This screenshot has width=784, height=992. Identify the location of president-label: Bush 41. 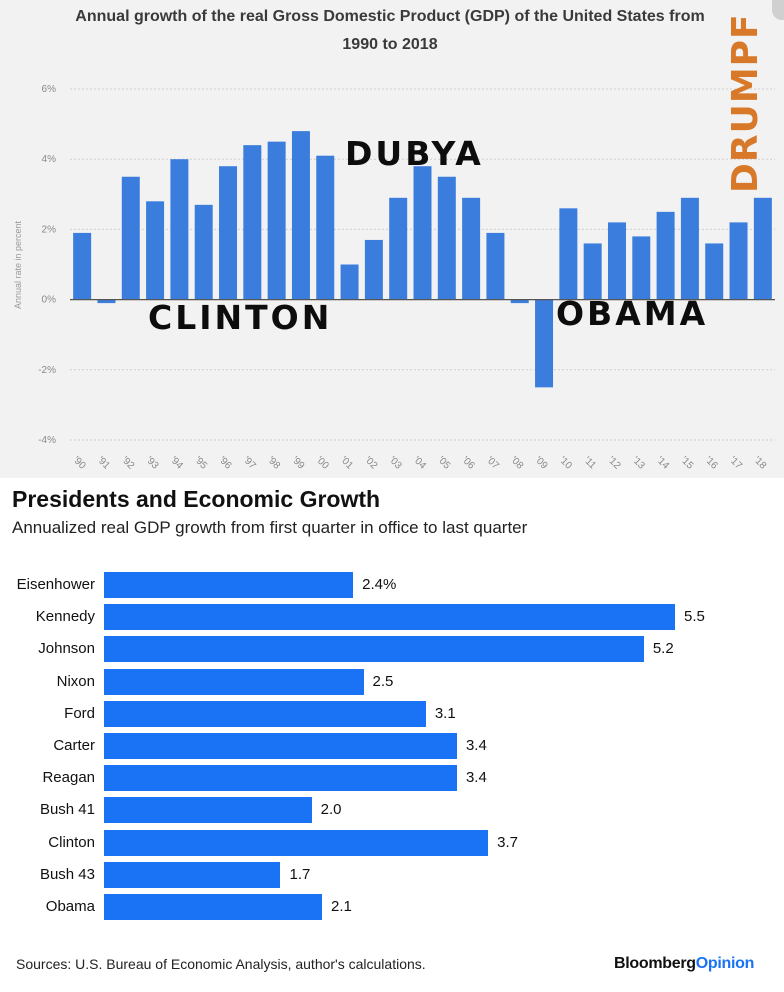
(67, 810).